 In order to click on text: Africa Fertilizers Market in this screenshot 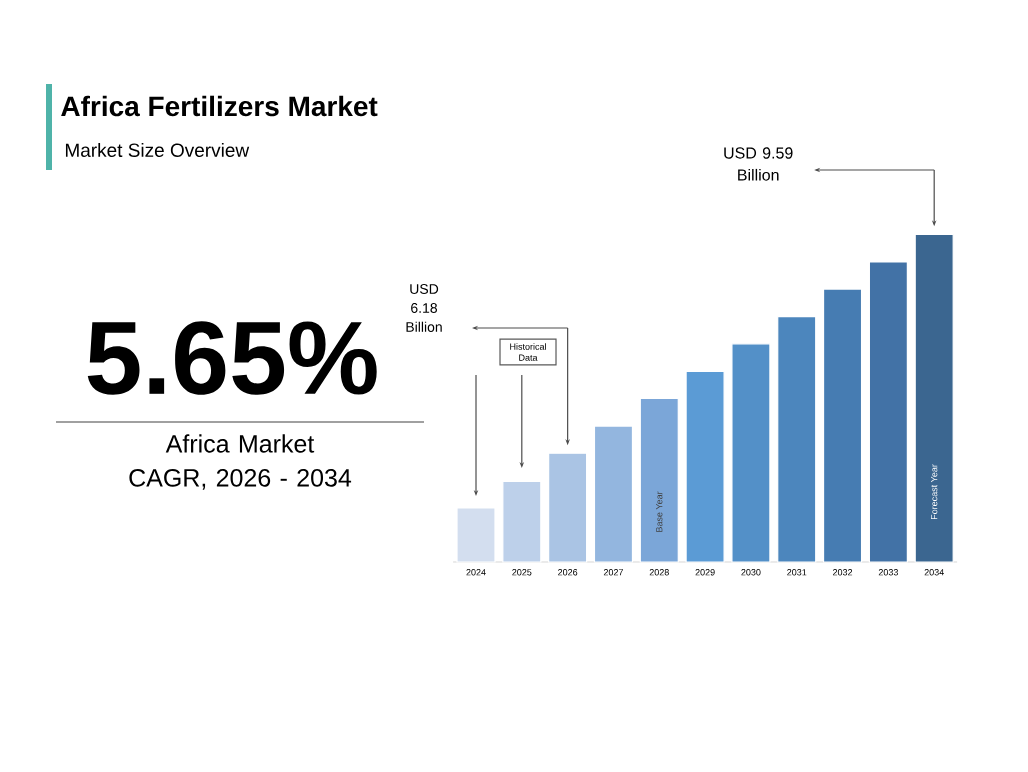, I will do `click(219, 106)`.